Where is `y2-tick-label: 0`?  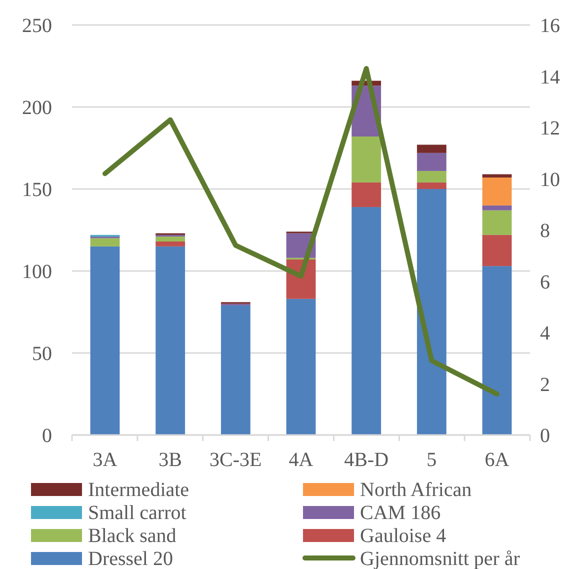
y2-tick-label: 0 is located at coordinates (545, 436).